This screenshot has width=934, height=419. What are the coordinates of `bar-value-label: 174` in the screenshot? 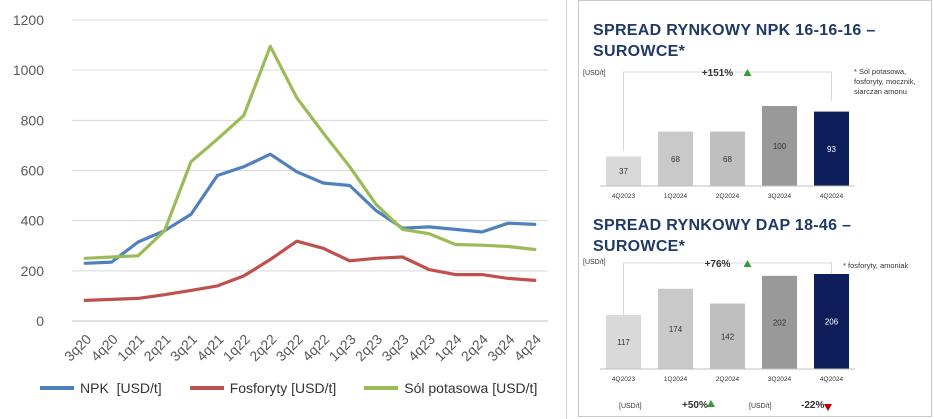 It's located at (676, 329).